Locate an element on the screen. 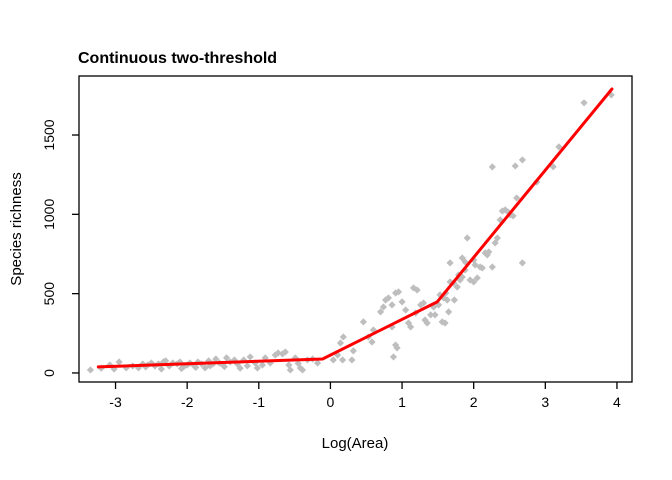 Image resolution: width=672 pixels, height=480 pixels. x-tick-label: 4 is located at coordinates (617, 402).